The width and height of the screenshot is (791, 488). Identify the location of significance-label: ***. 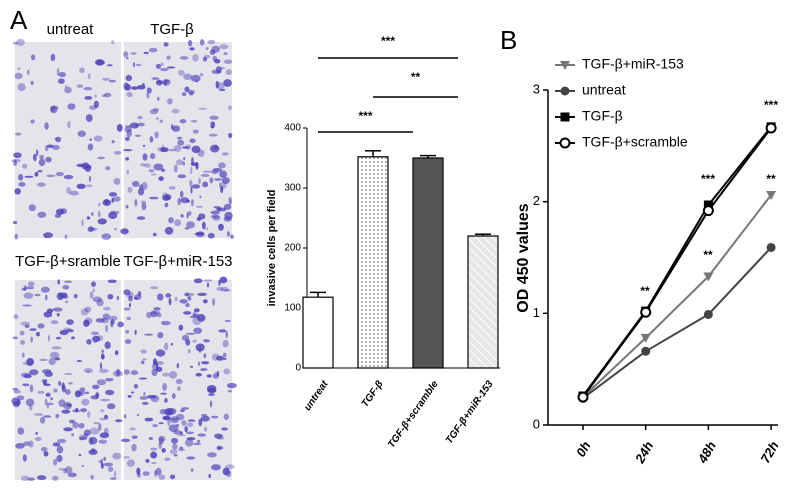
(708, 179).